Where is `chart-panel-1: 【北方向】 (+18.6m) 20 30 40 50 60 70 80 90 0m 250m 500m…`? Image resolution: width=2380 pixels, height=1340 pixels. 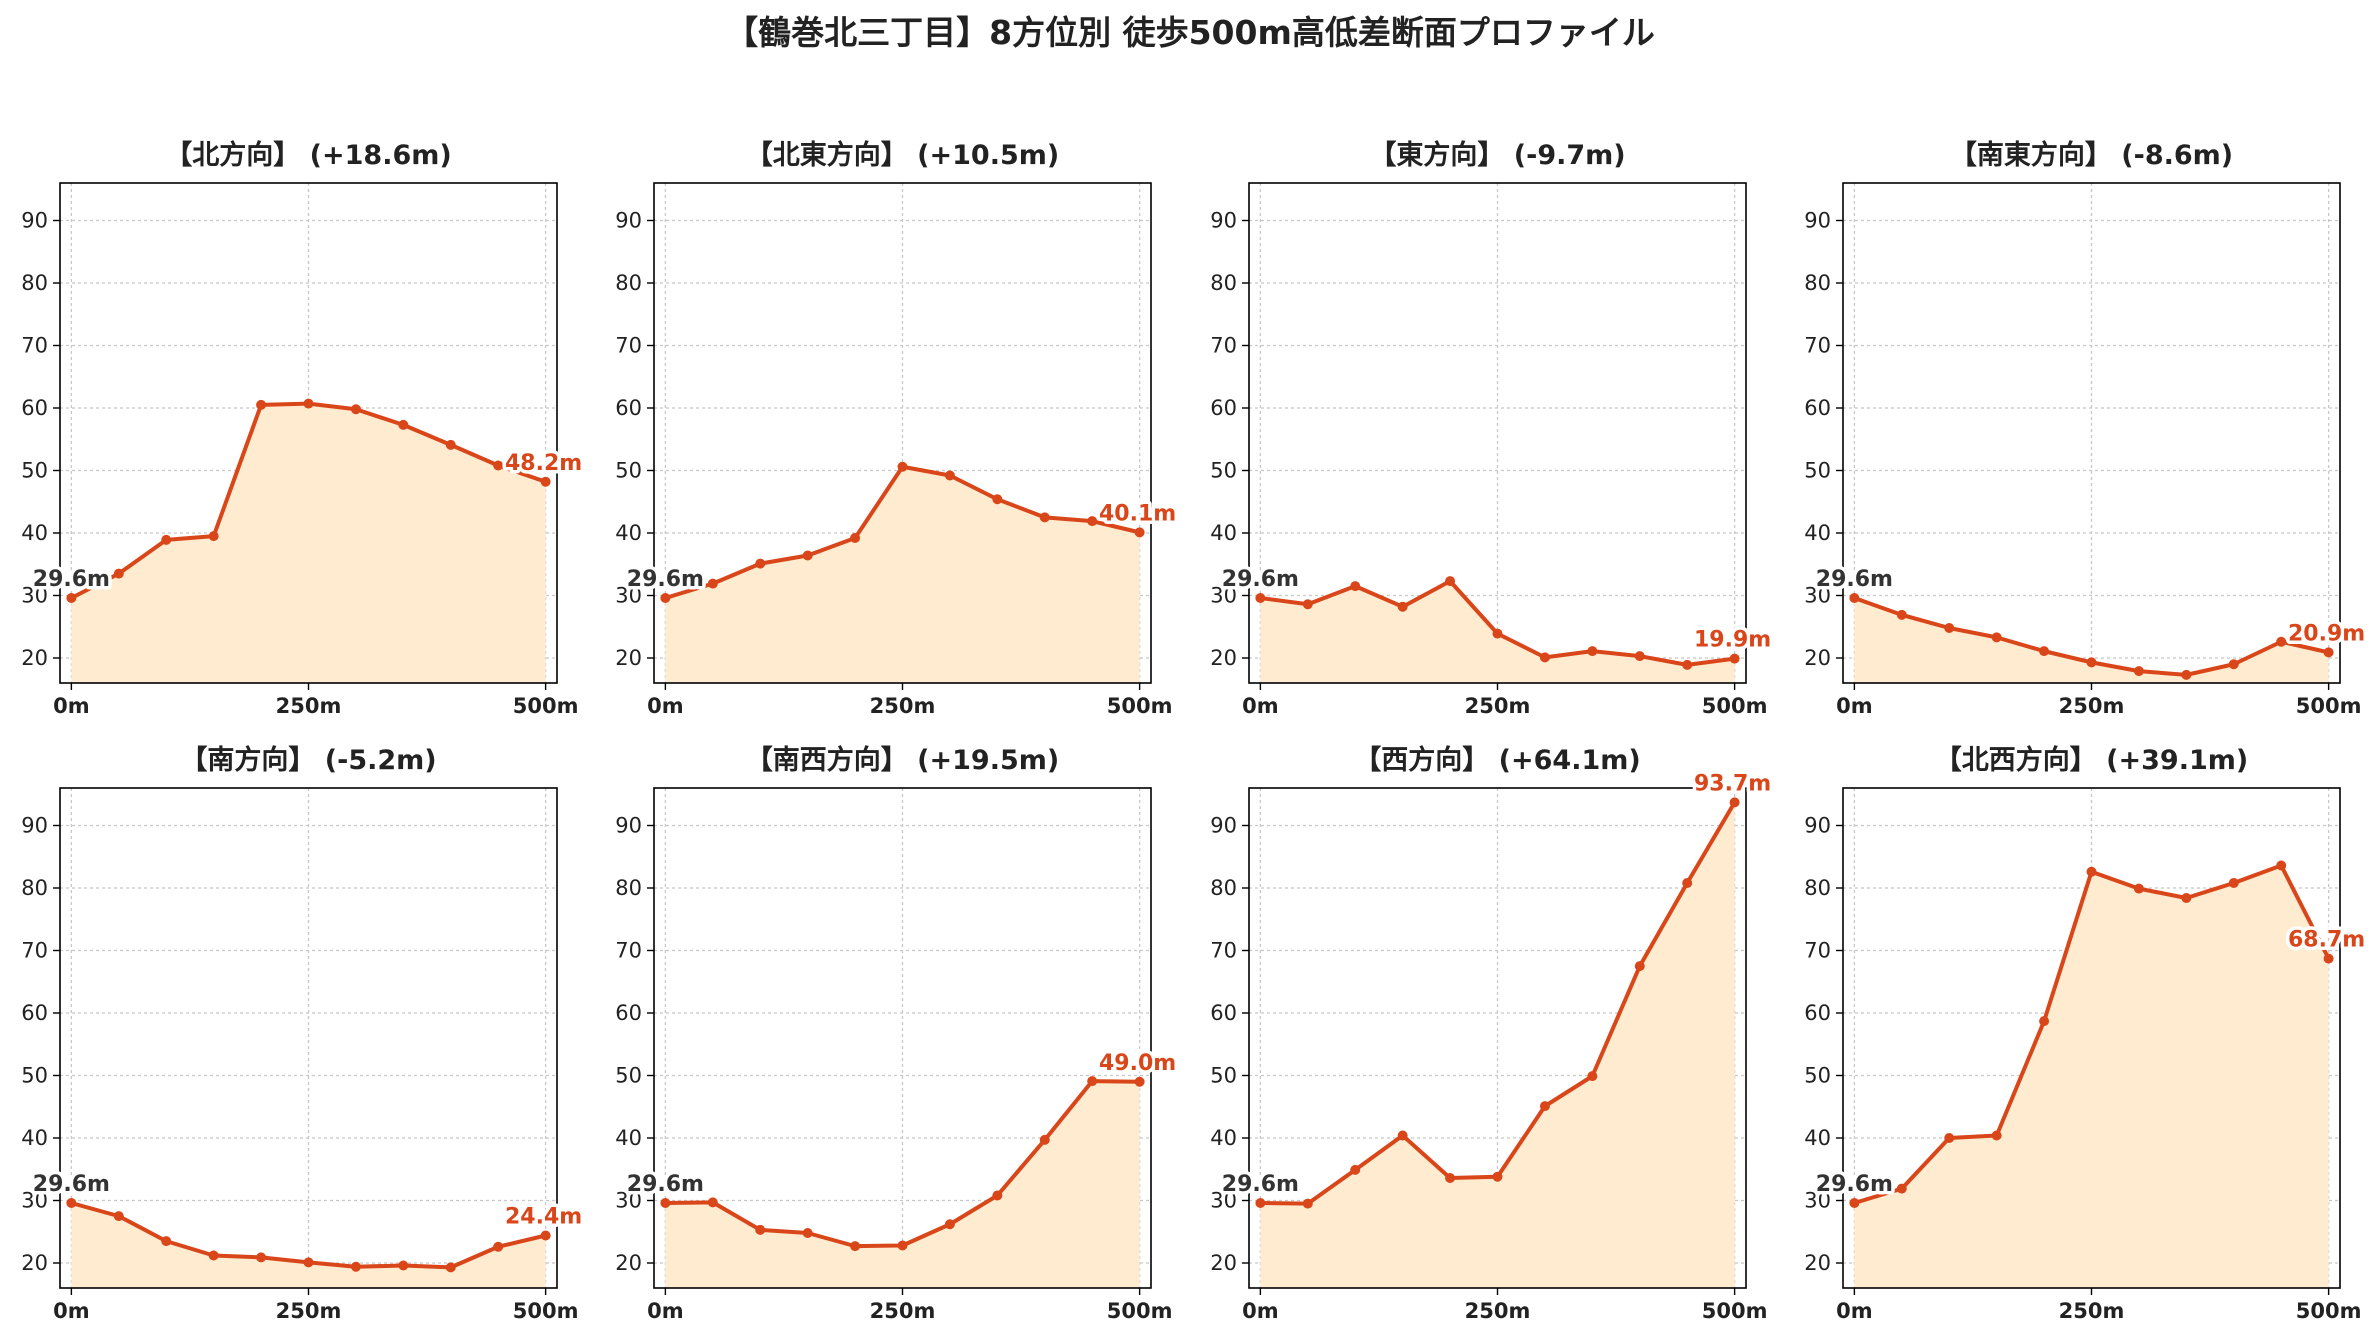
chart-panel-1: 【北方向】 (+18.6m) 20 30 40 50 60 70 80 90 0m 250m 500m… is located at coordinates (303, 428).